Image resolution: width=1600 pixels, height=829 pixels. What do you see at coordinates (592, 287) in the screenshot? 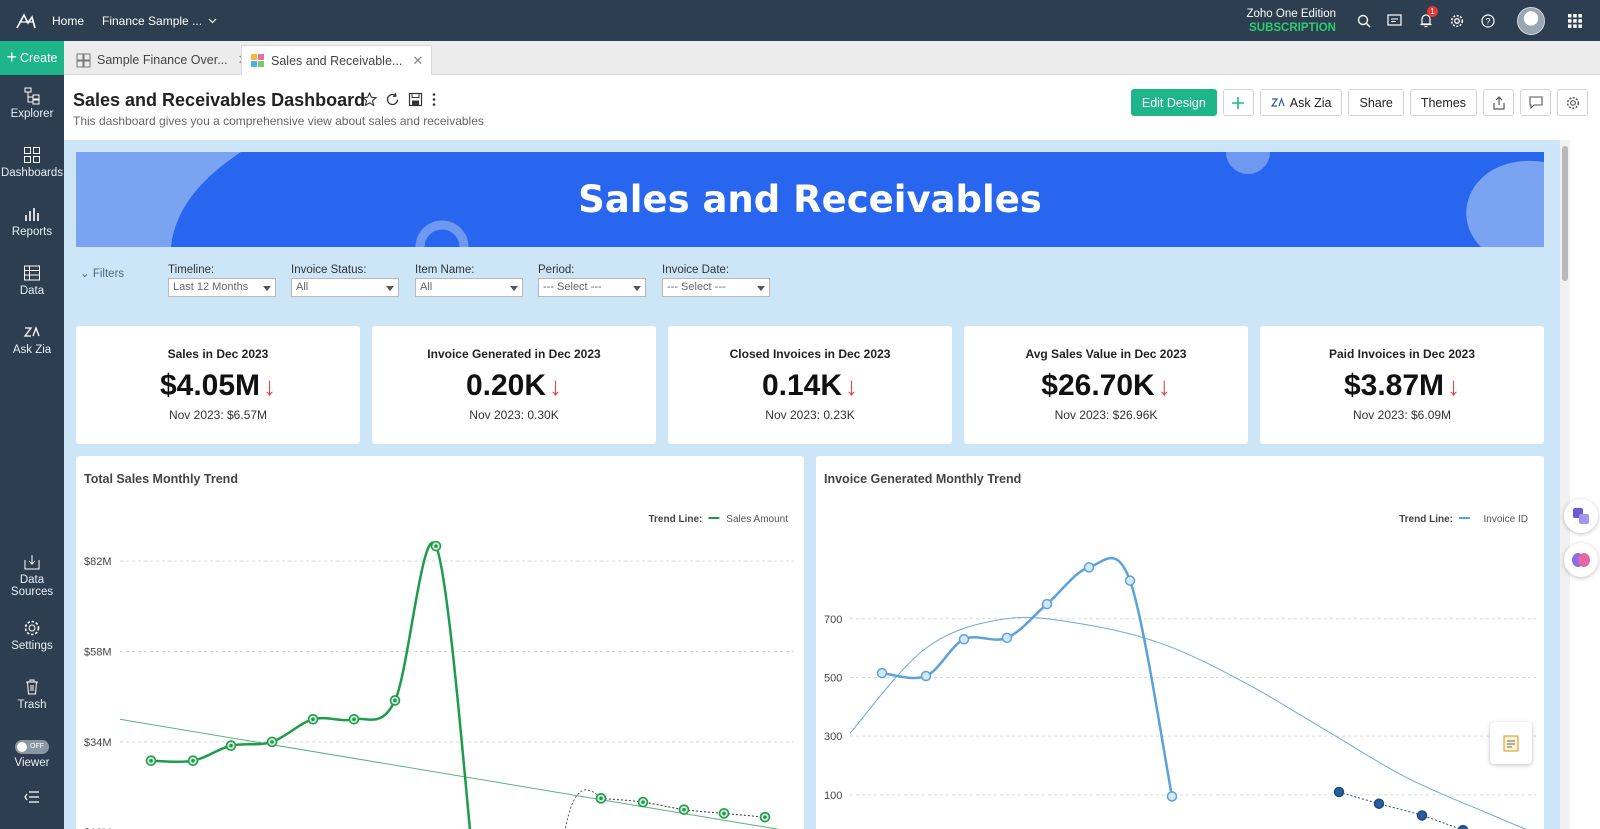
I see `period-select: --- Select ---` at bounding box center [592, 287].